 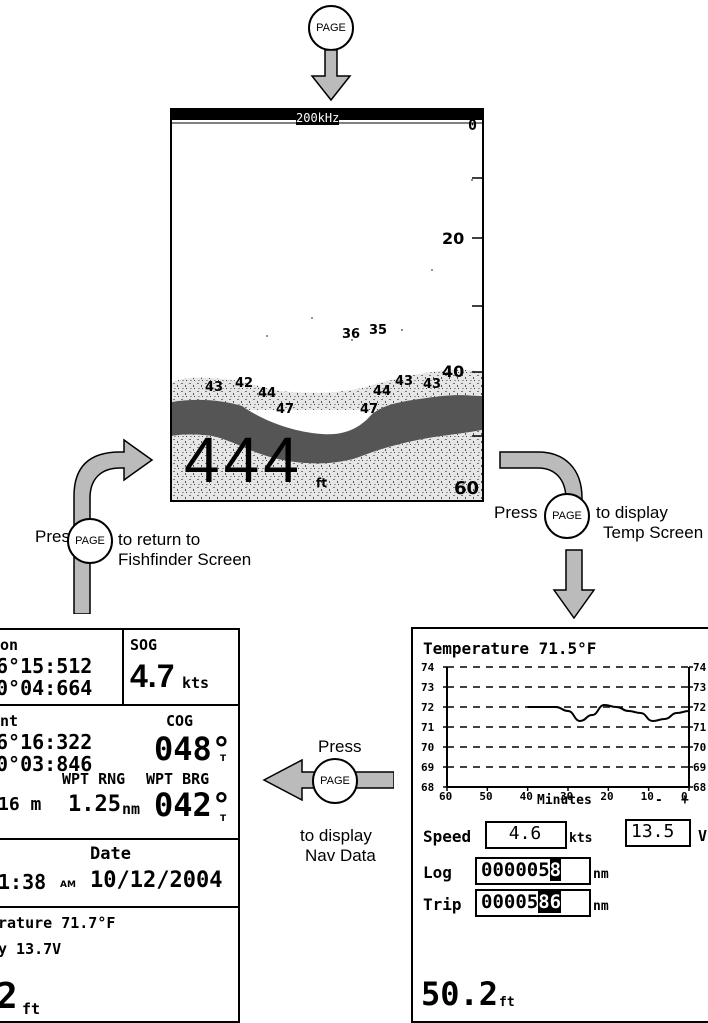 I want to click on y-tick-label: 71, so click(x=428, y=727).